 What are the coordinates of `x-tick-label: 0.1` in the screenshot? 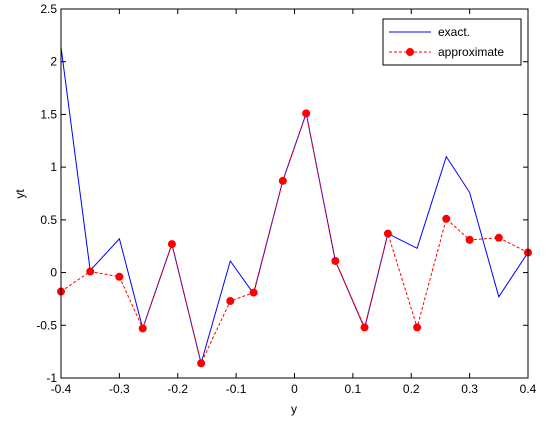 It's located at (353, 389).